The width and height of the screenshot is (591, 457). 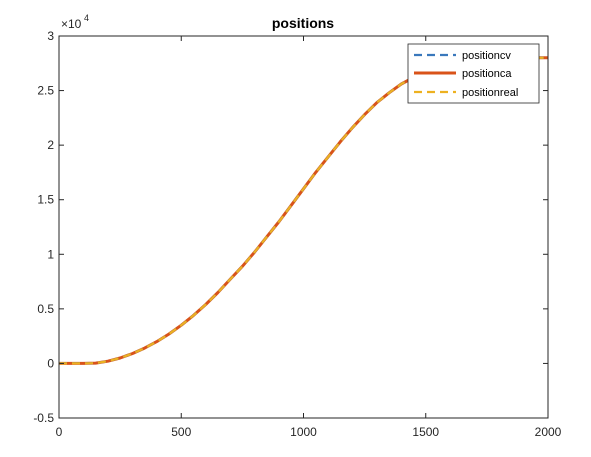 I want to click on y-multiplier-base: ×10, so click(x=71, y=24).